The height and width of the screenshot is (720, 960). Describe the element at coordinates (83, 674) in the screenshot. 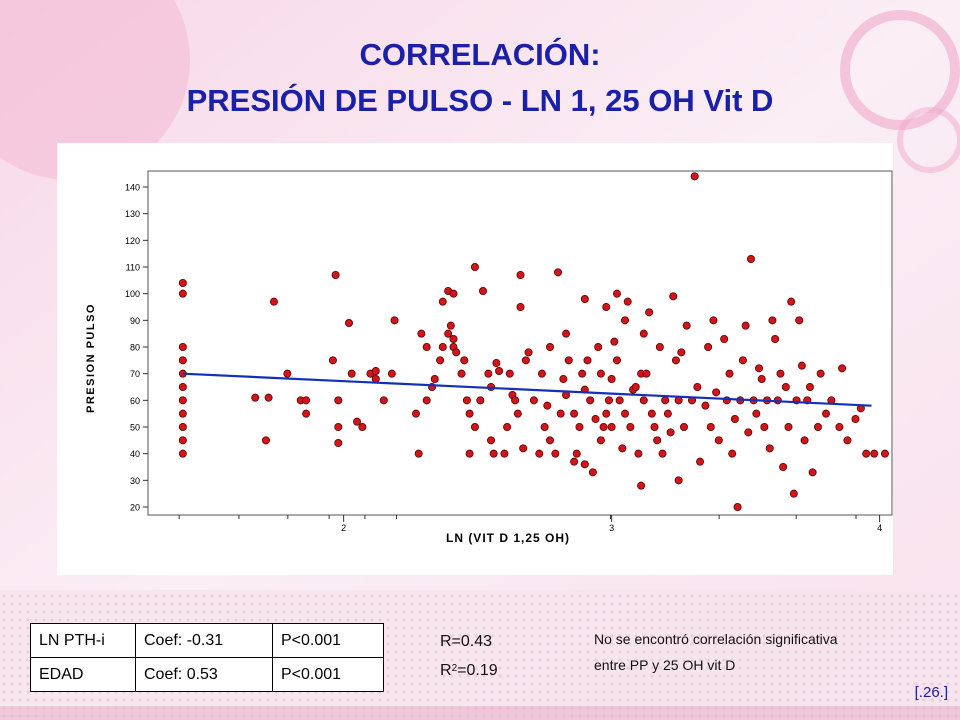

I see `table-cell: EDAD` at that location.